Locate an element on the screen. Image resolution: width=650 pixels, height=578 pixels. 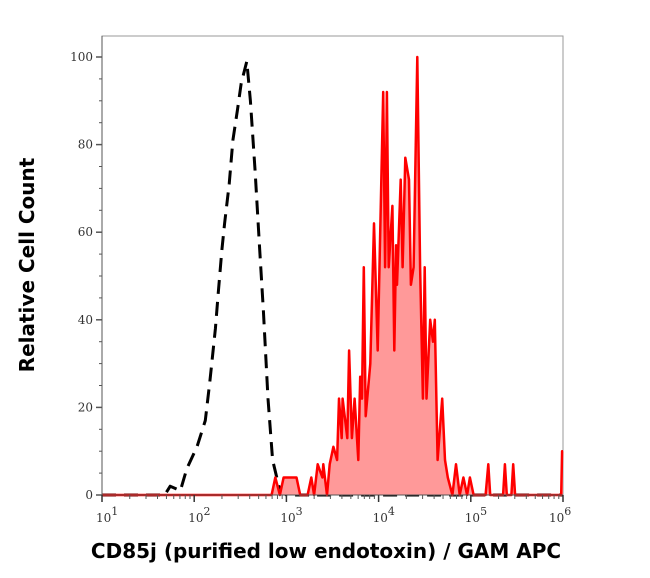
x-tick-label: 10⁶ is located at coordinates (560, 515).